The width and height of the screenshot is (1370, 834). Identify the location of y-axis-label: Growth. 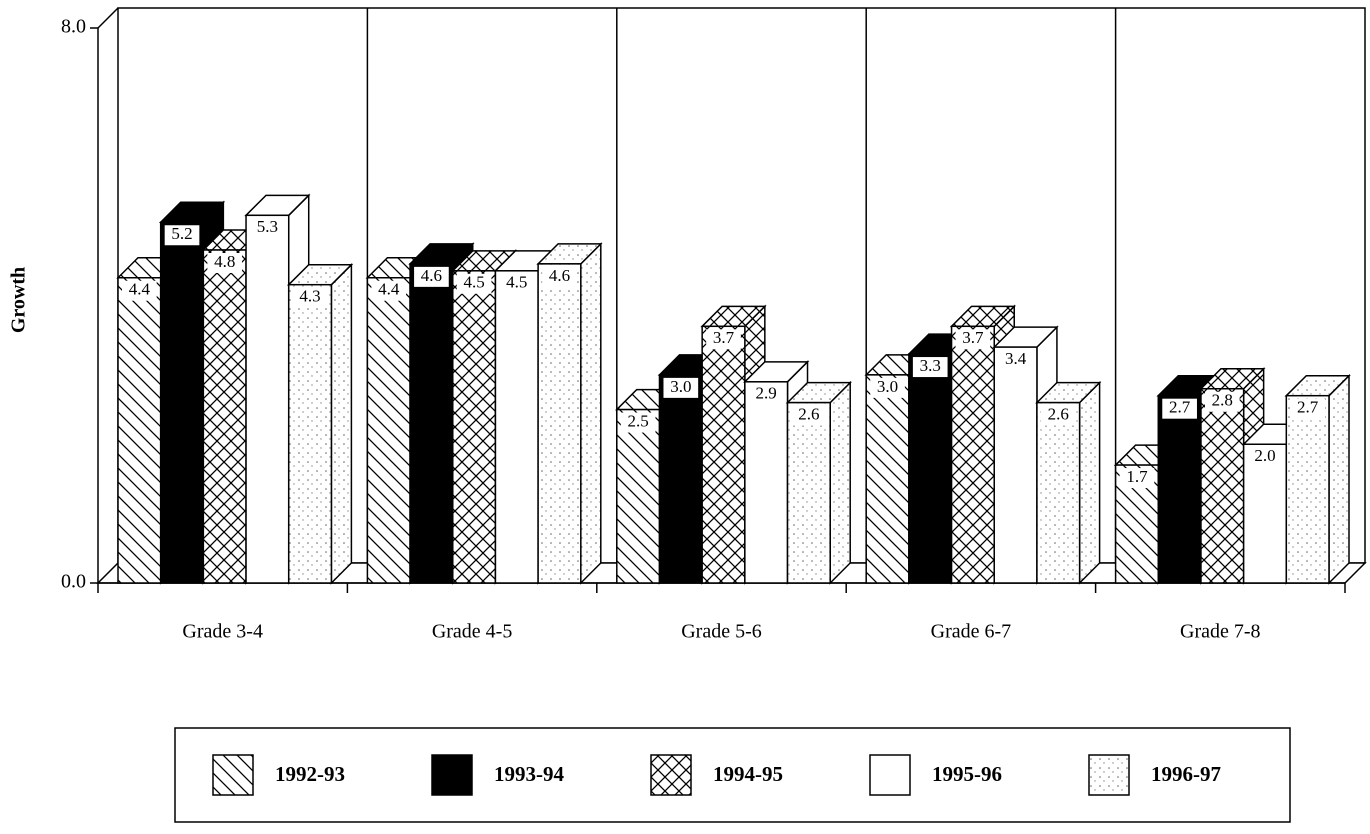
(19, 300).